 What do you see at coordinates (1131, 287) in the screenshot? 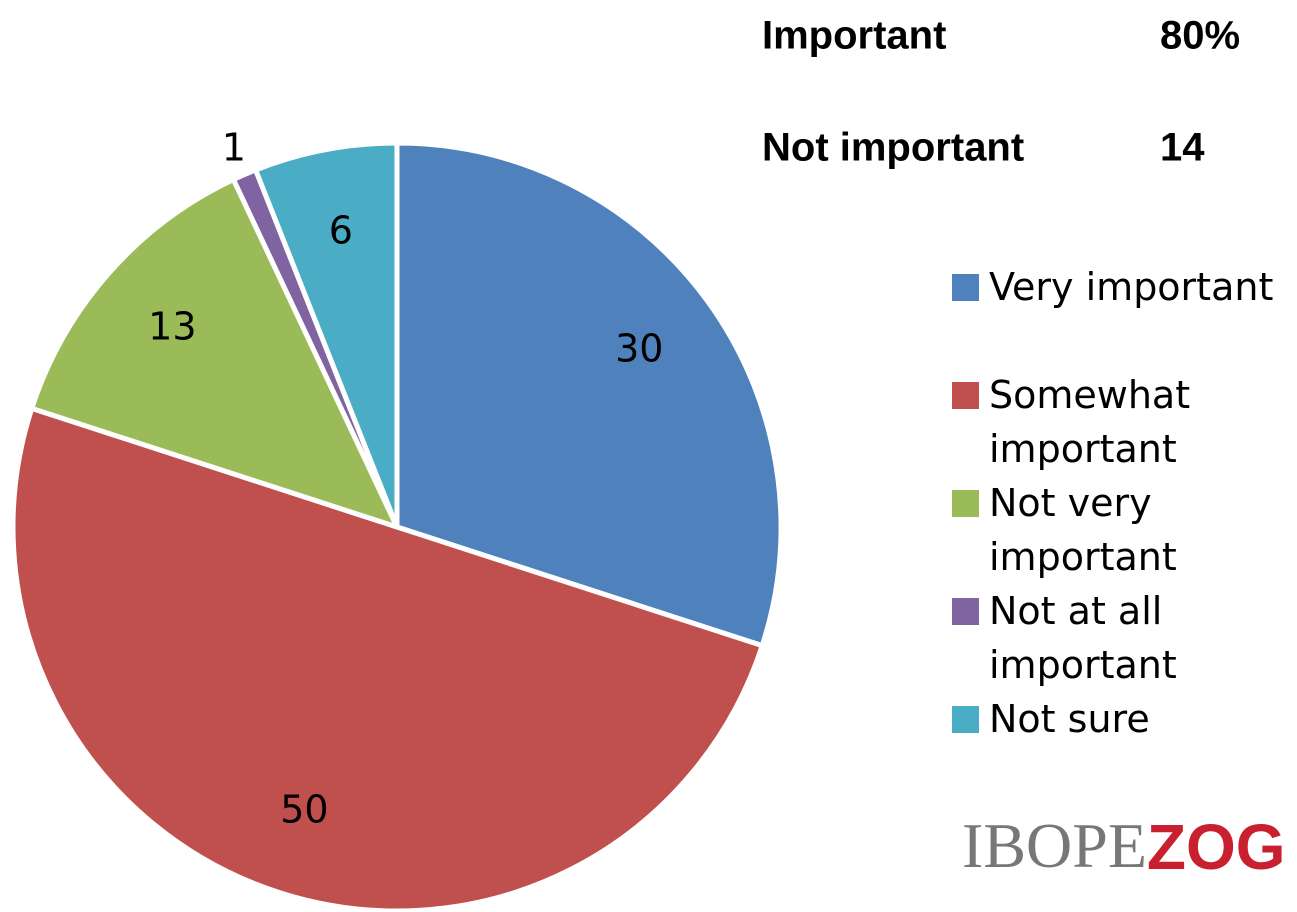
I see `legend-label: Very important` at bounding box center [1131, 287].